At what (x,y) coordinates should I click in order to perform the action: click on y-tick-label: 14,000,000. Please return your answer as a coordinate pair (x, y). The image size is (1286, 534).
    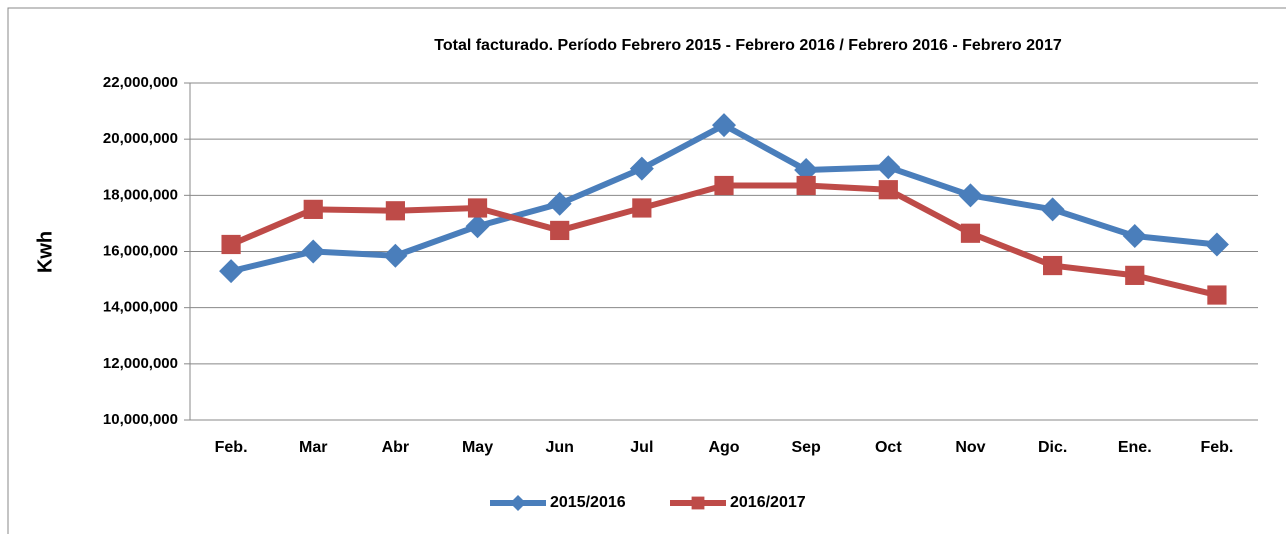
    Looking at the image, I should click on (140, 307).